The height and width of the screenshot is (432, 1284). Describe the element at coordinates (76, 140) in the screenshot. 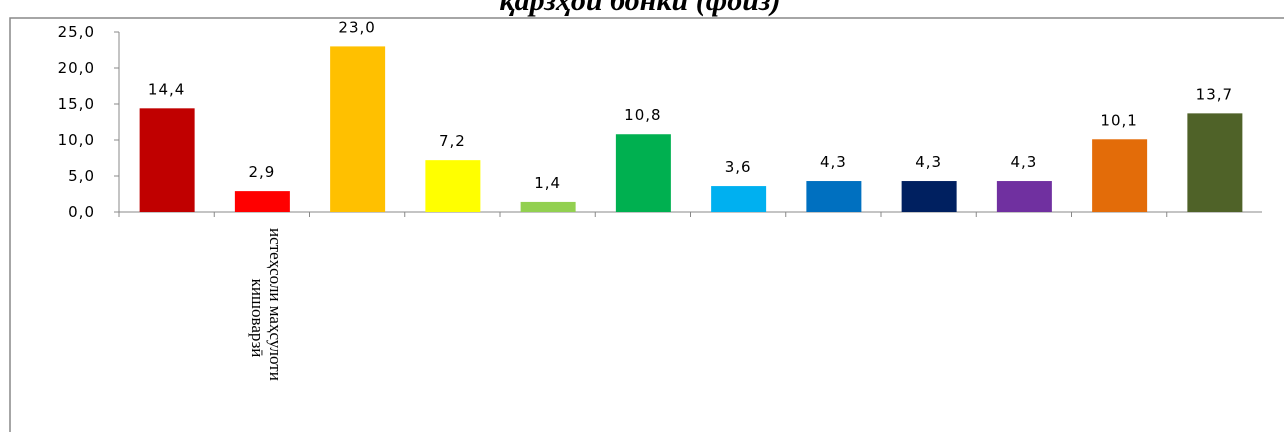

I see `y-tick-label: 10,0` at that location.